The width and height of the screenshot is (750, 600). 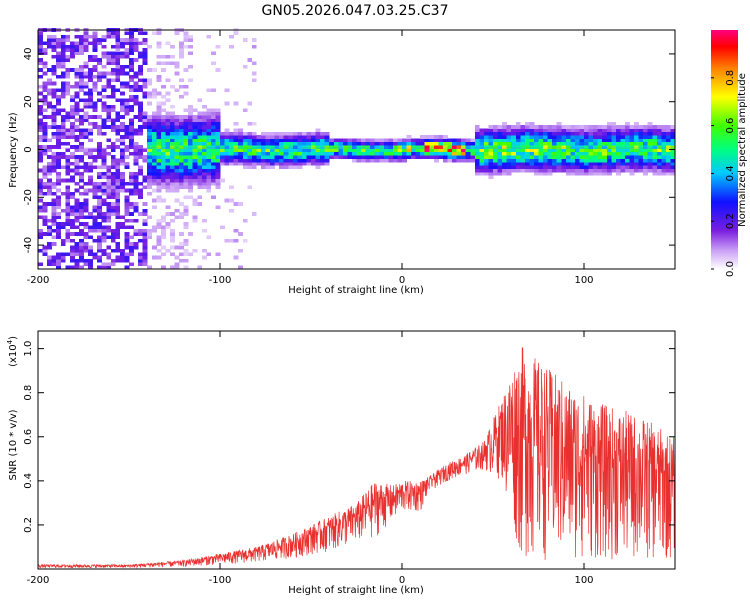 What do you see at coordinates (355, 11) in the screenshot?
I see `figure-title: GN05.2026.047.03.25.C37` at bounding box center [355, 11].